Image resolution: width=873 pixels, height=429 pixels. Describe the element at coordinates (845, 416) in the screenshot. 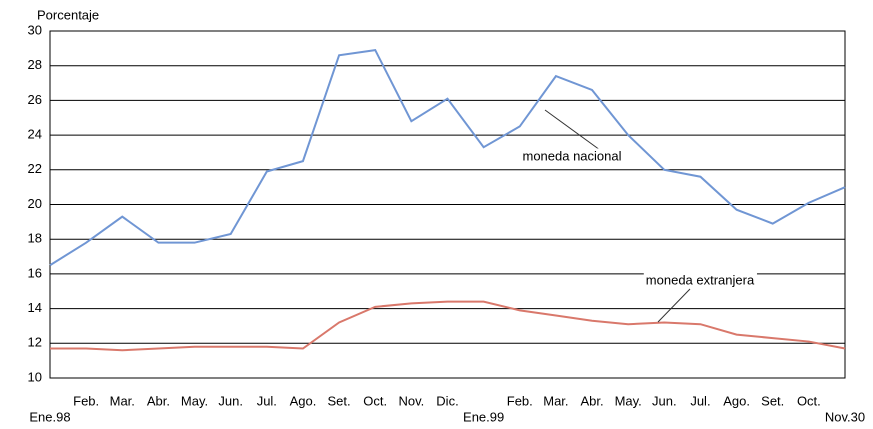

I see `x-tick-label: Nov.30` at that location.